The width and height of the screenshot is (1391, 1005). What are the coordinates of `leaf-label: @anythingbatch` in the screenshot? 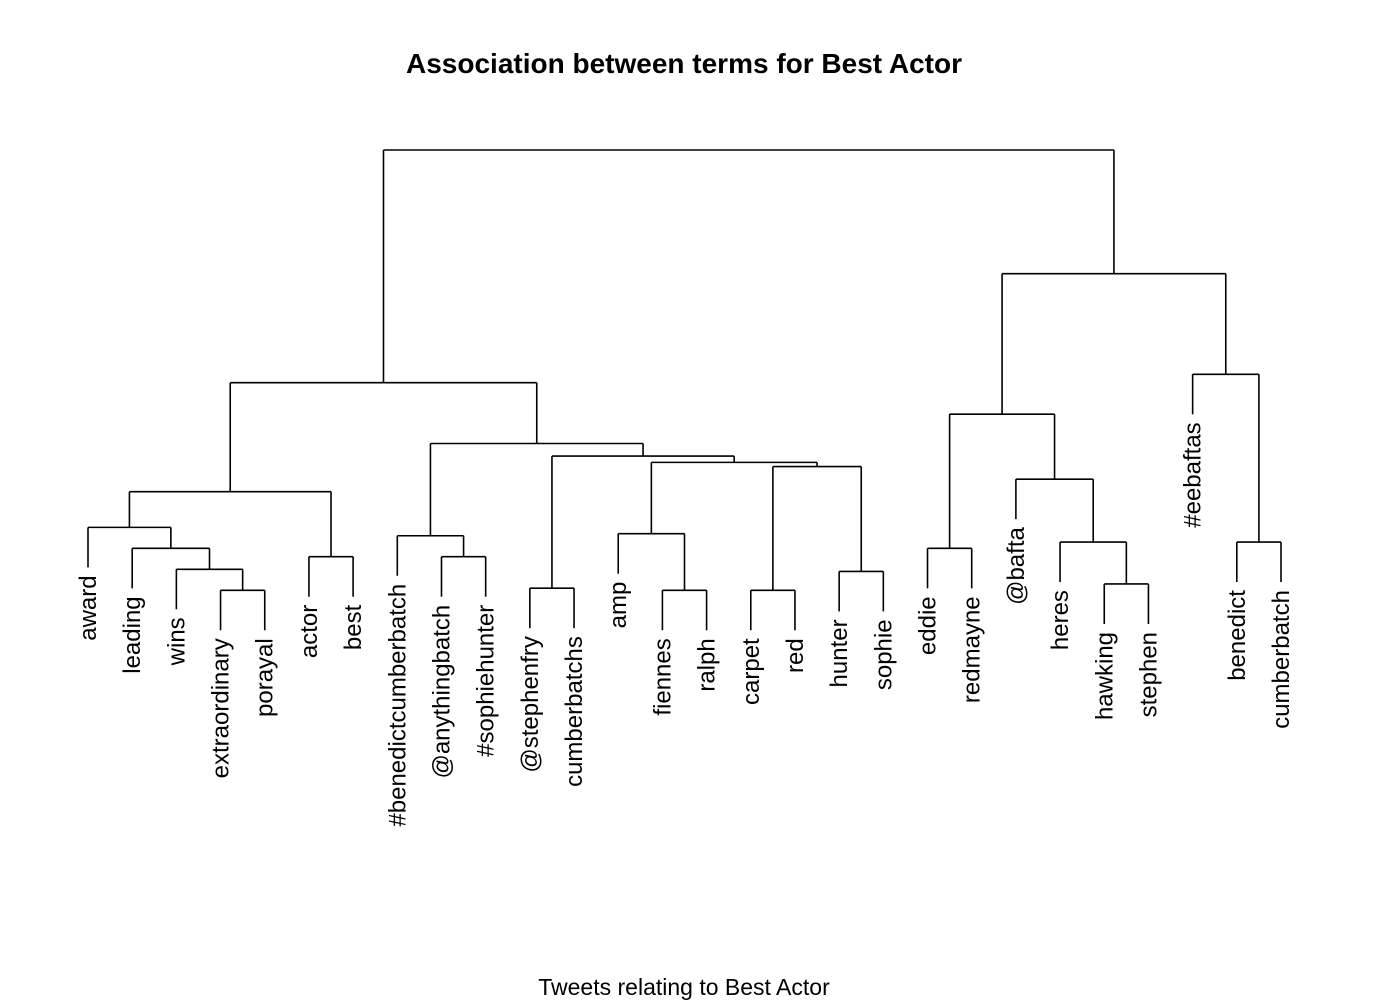 It's located at (441, 692).